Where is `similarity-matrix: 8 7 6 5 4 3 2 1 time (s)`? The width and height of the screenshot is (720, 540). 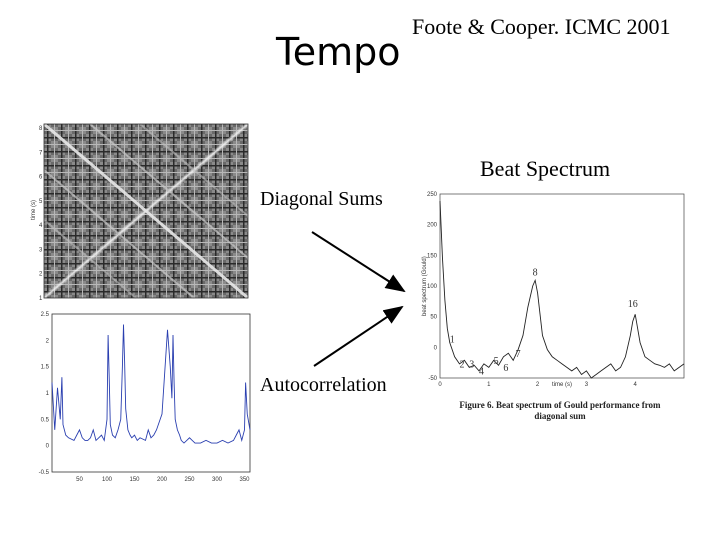 similarity-matrix: 8 7 6 5 4 3 2 1 time (s) is located at coordinates (141, 211).